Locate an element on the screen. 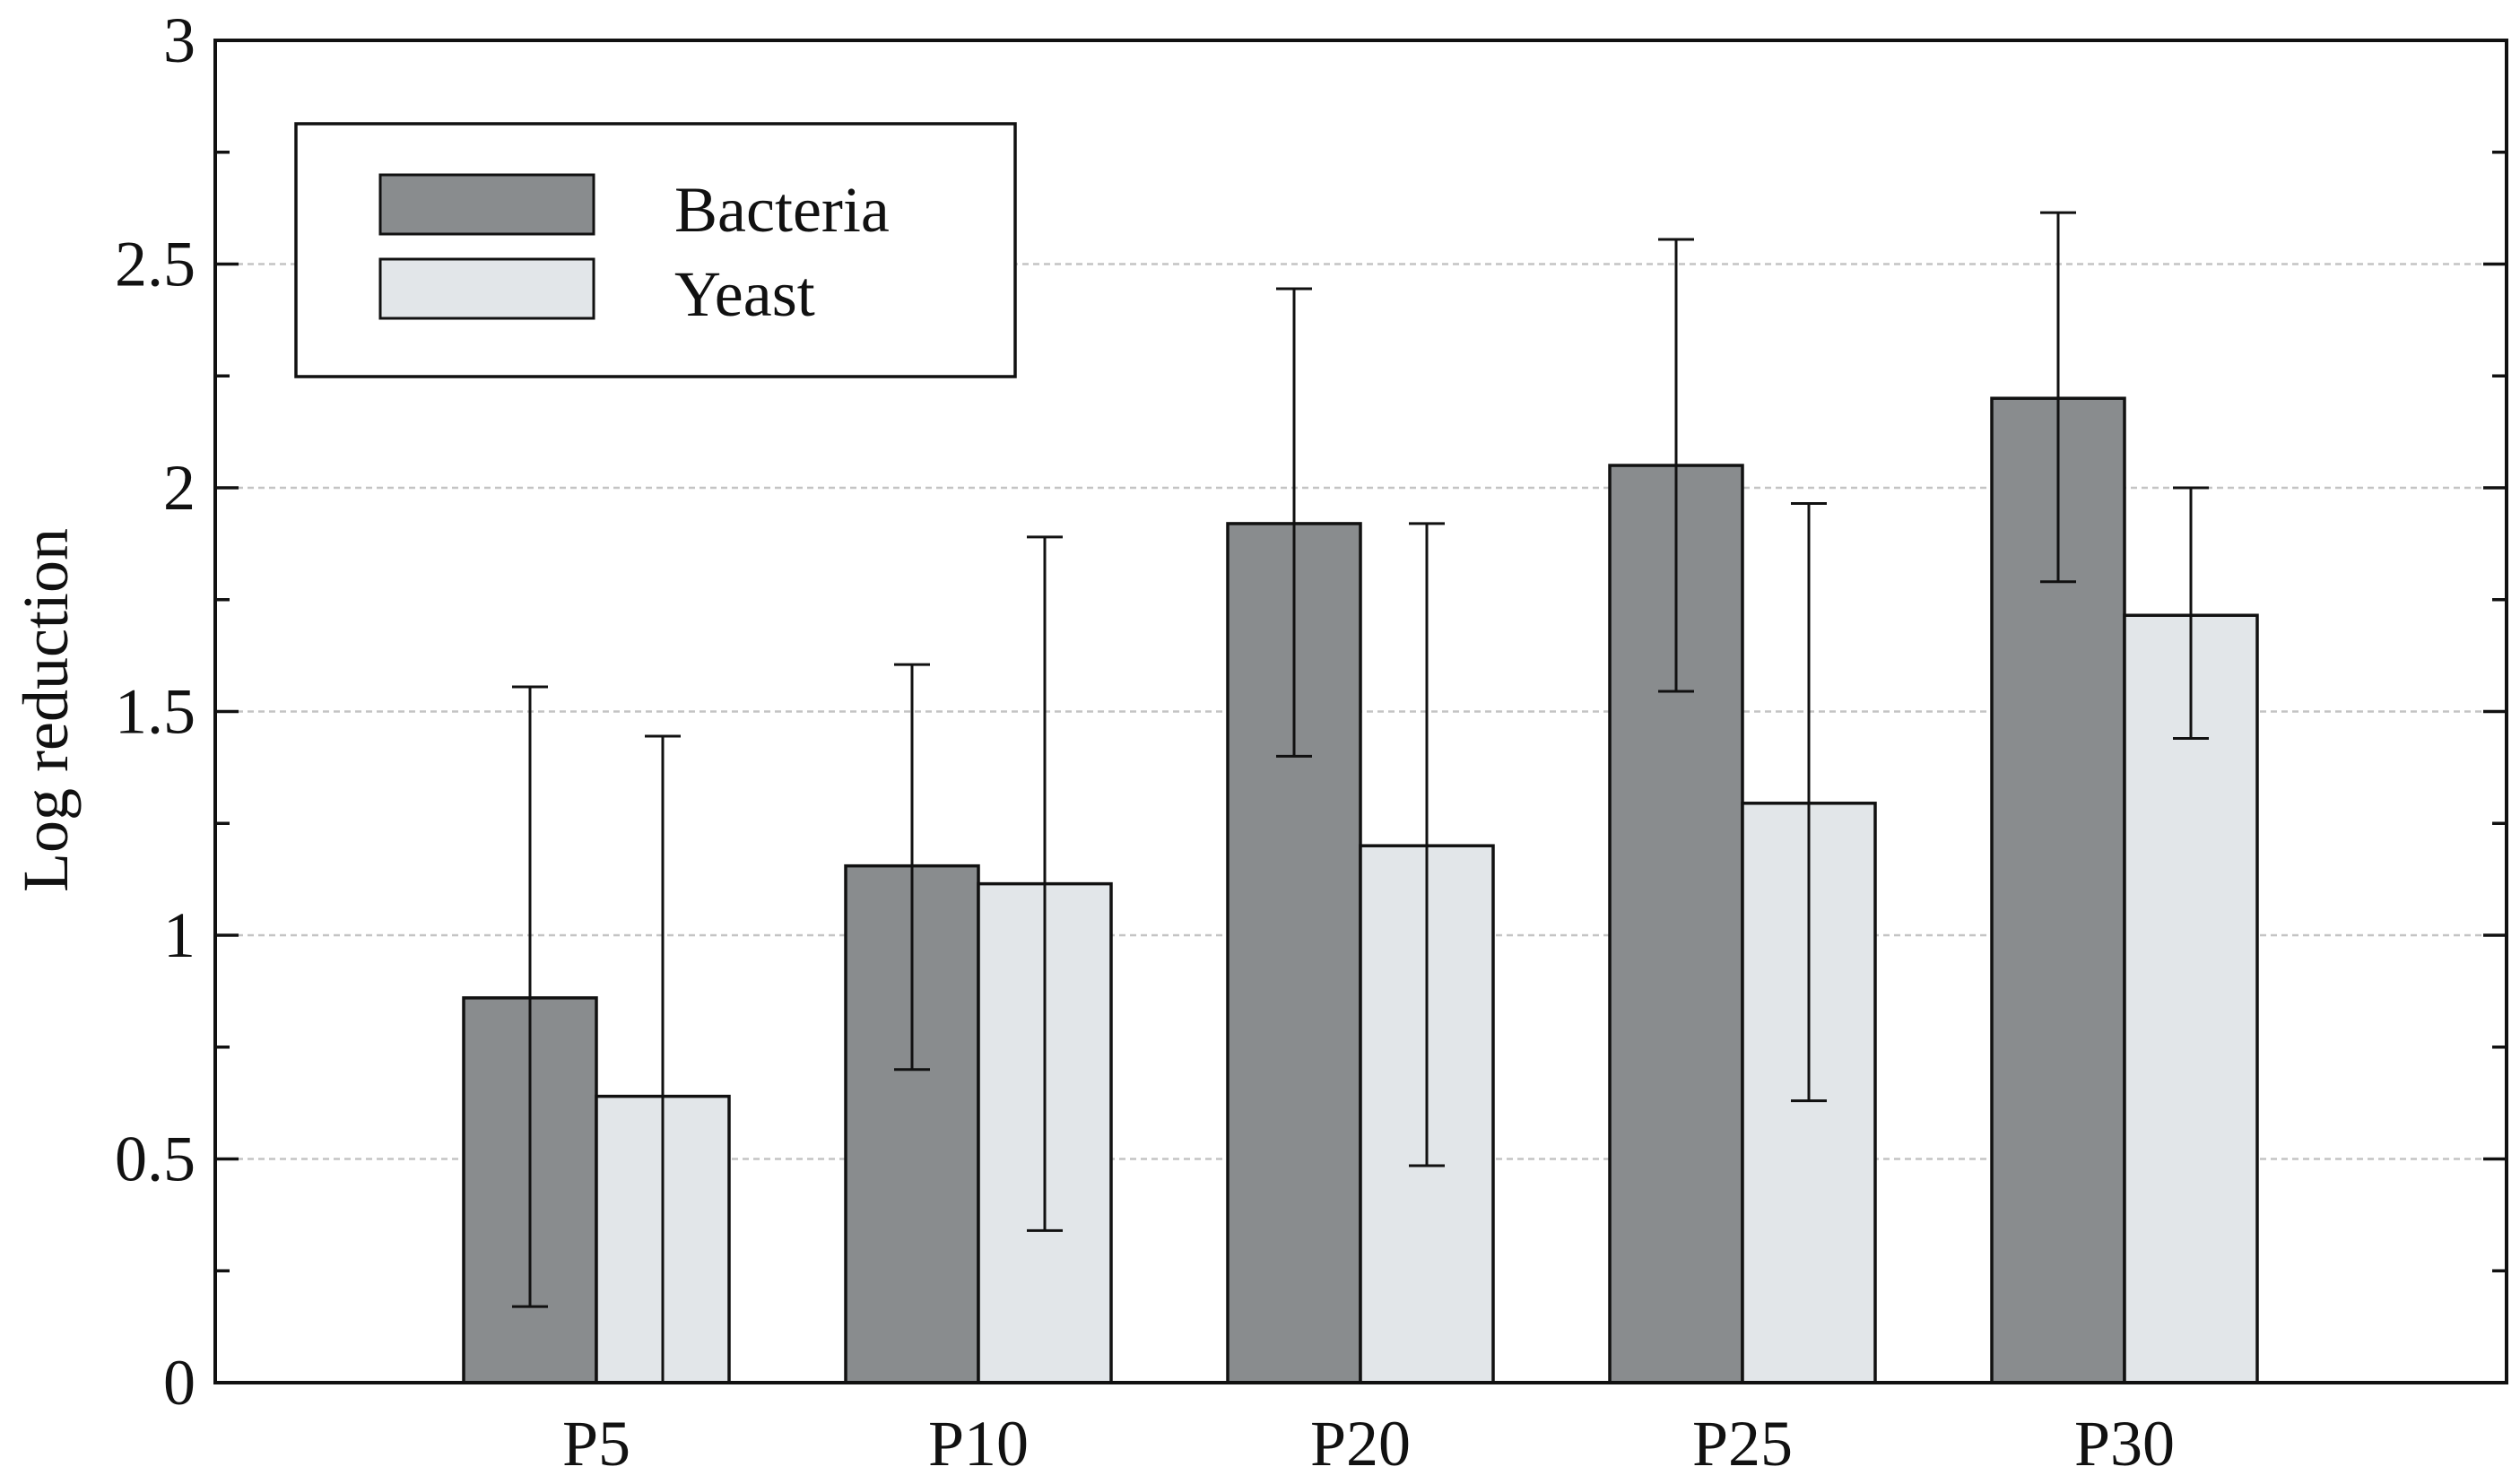 The height and width of the screenshot is (1484, 2520). x-category-labels: P5 P10 P20 P25 P30 is located at coordinates (1368, 1444).